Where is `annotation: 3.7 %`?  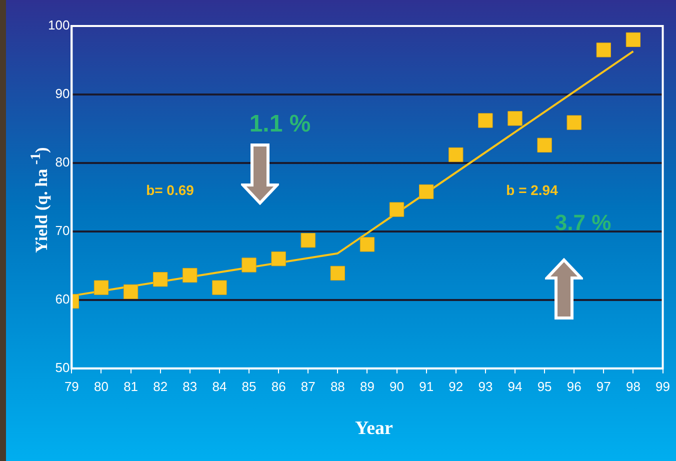
annotation: 3.7 % is located at coordinates (583, 223).